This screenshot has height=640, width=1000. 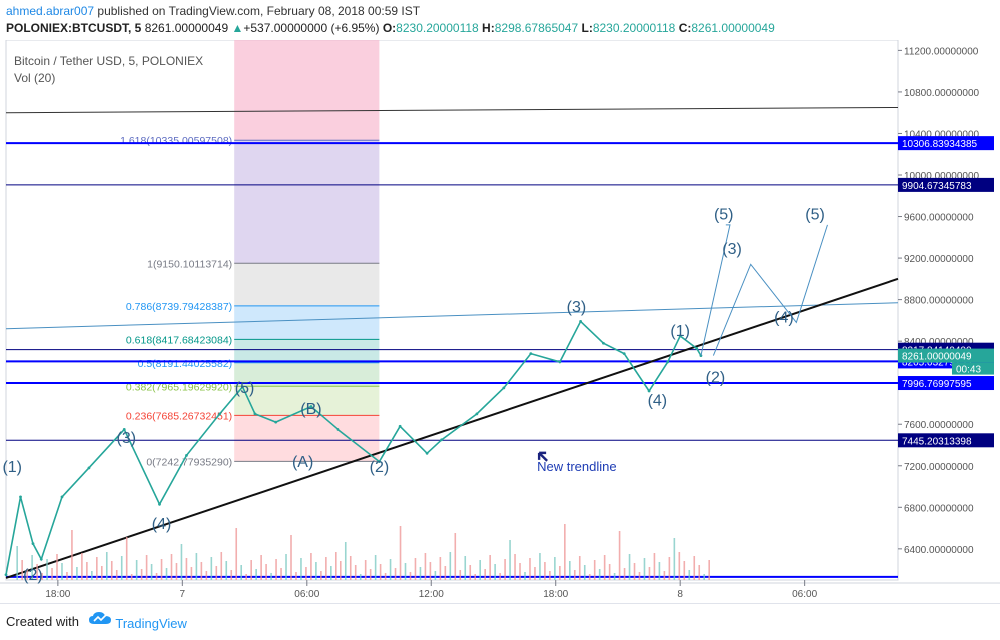 I want to click on y-tick-label: 8400.00000000, so click(x=939, y=342).